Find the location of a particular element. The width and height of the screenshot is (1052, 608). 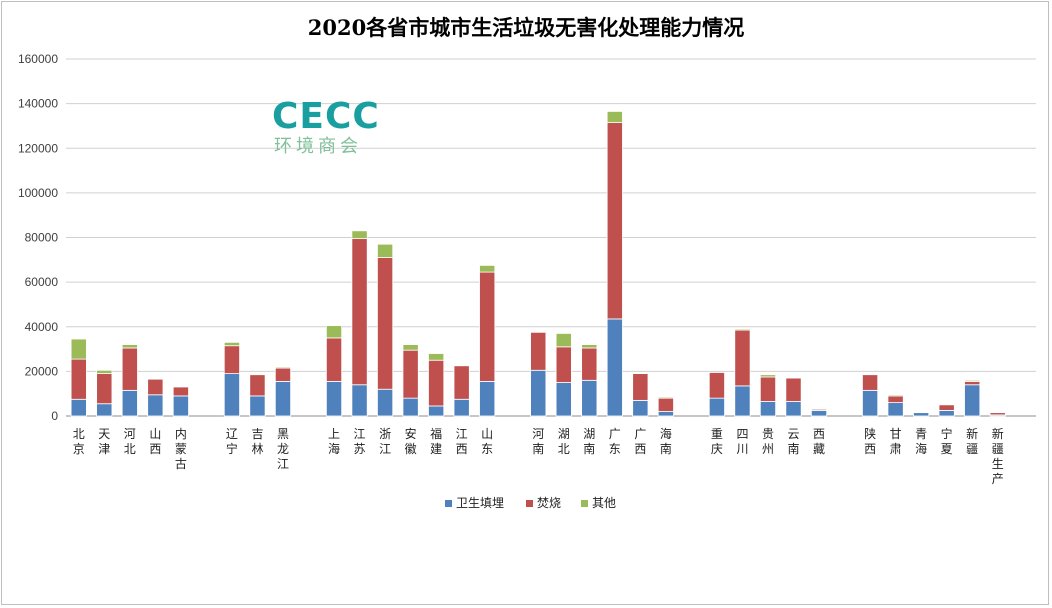

bar-吉林-焚烧 is located at coordinates (257, 385).